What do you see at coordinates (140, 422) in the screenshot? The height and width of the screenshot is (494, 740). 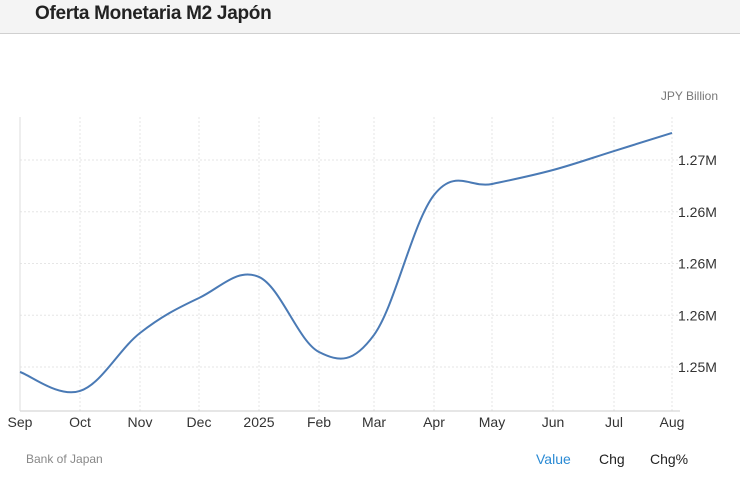 I see `x-tick-label: Nov` at bounding box center [140, 422].